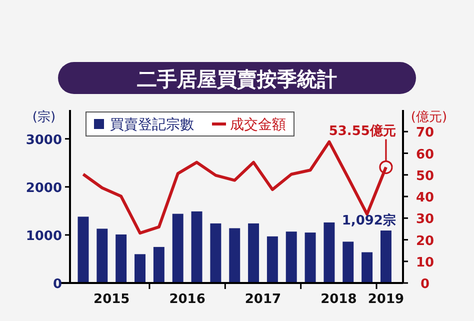 This screenshot has width=474, height=321. I want to click on y-axis-title: (宗), so click(44, 117).